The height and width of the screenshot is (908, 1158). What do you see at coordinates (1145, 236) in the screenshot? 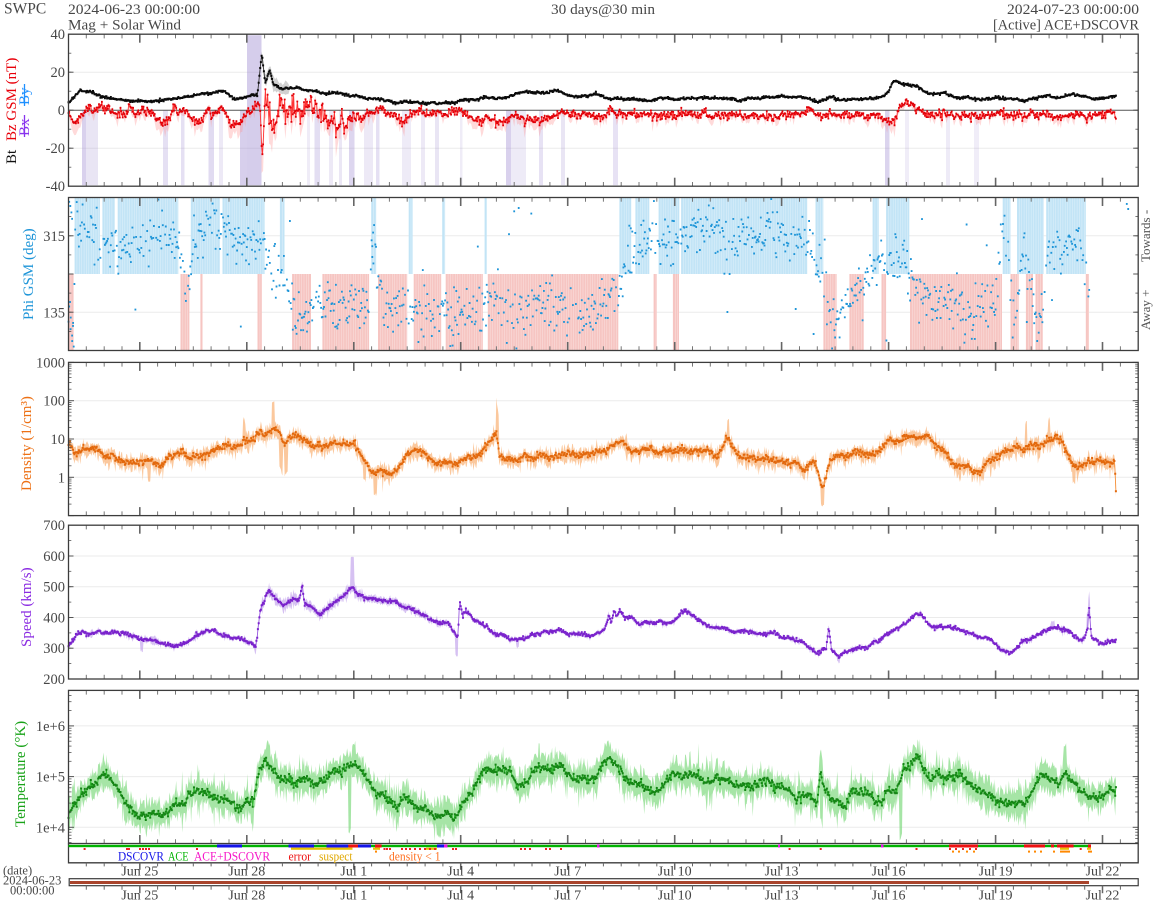
I see `svg-text: Towards -` at bounding box center [1145, 236].